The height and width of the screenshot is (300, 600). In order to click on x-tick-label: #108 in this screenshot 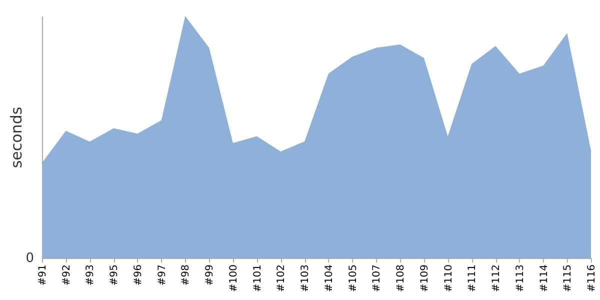, I will do `click(401, 278)`.